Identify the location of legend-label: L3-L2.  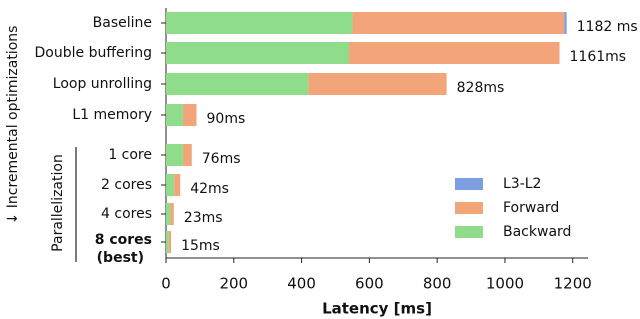
(522, 184).